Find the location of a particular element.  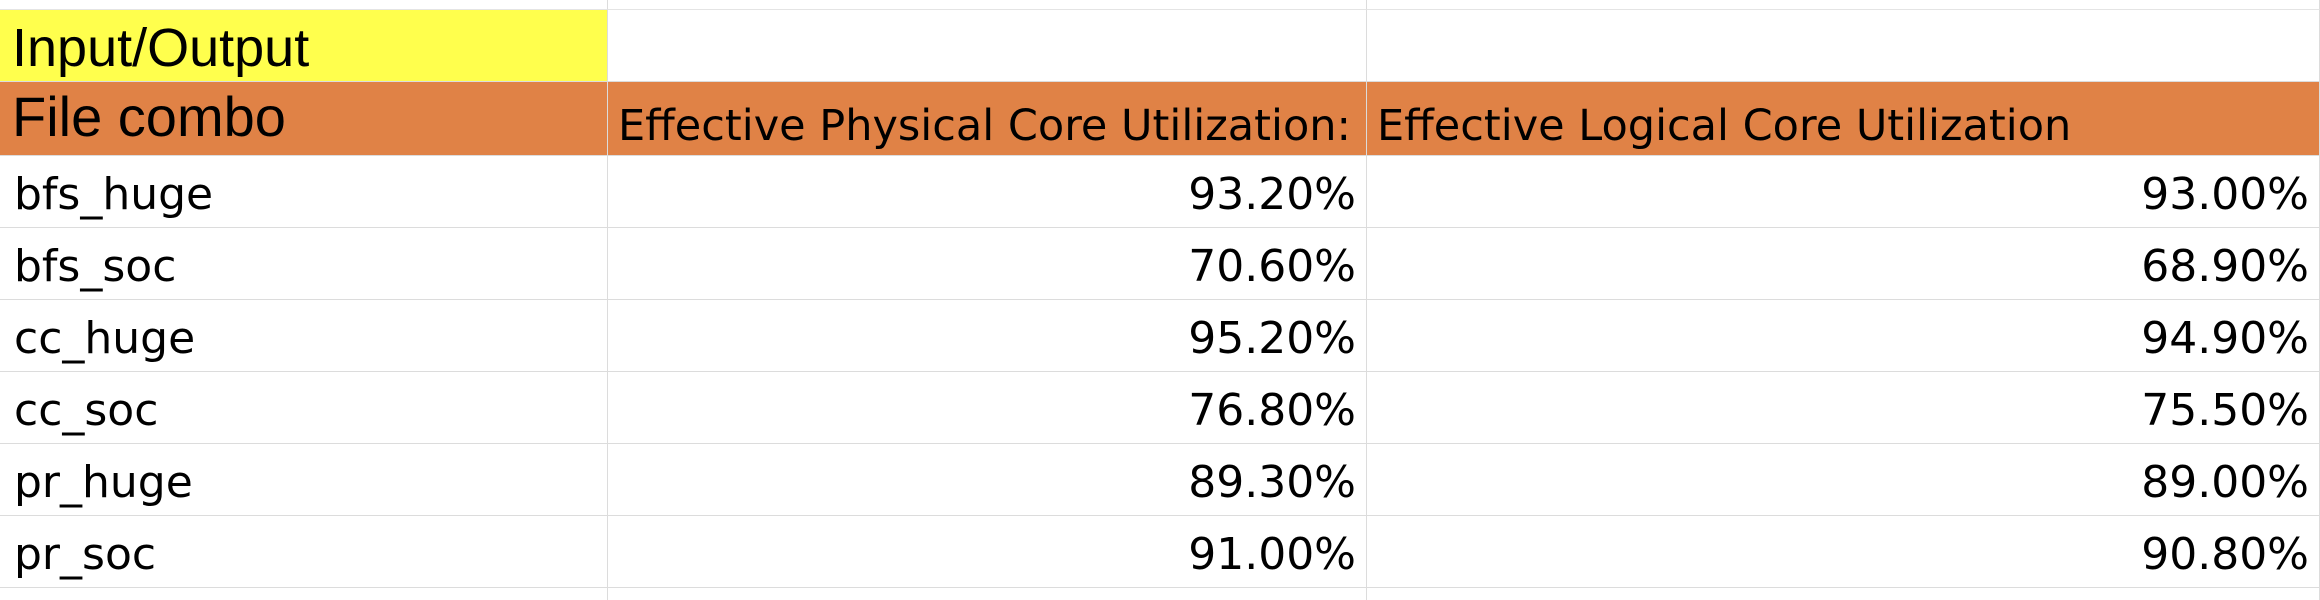

row-file-name: cc_soc is located at coordinates (304, 408).